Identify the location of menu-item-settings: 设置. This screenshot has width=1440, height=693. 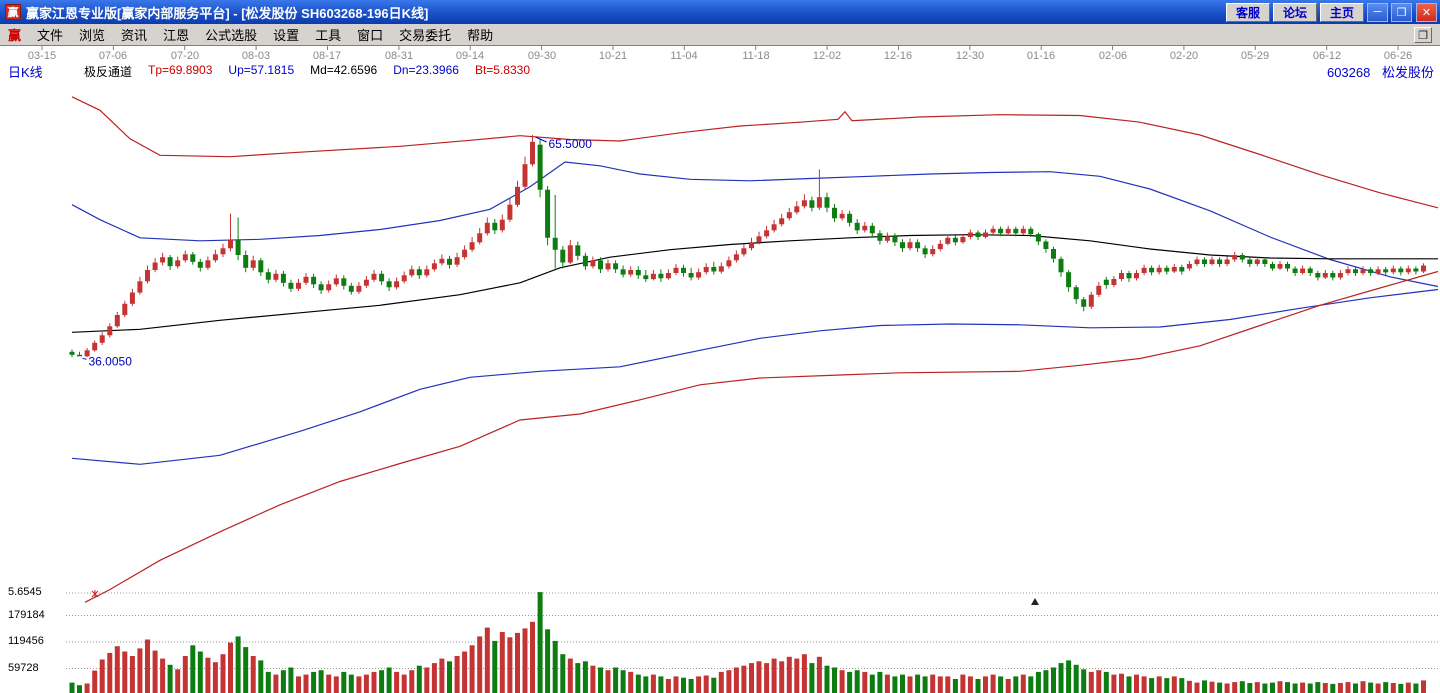
(286, 35).